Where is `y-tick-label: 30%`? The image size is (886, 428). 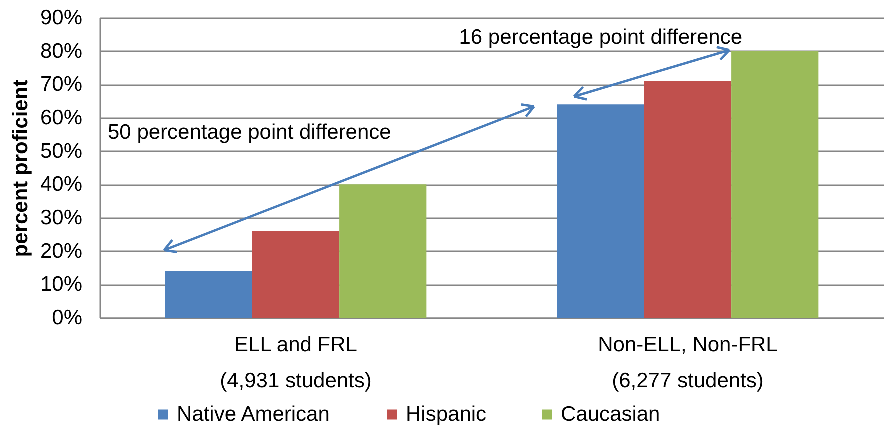
y-tick-label: 30% is located at coordinates (61, 218).